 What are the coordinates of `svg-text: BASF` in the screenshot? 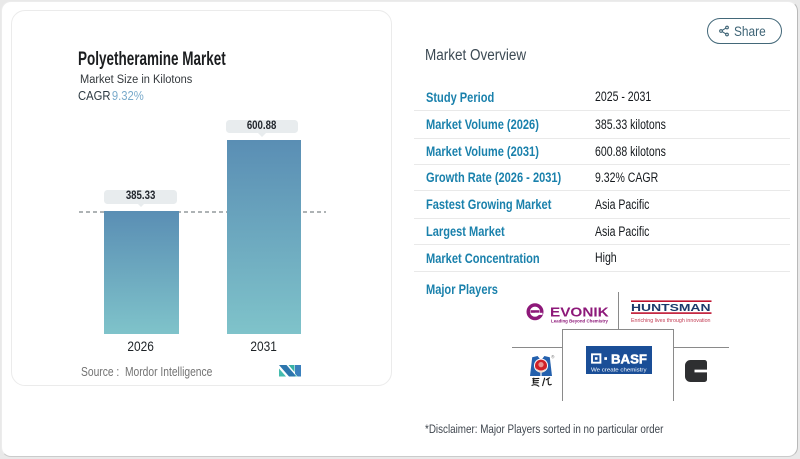 It's located at (629, 359).